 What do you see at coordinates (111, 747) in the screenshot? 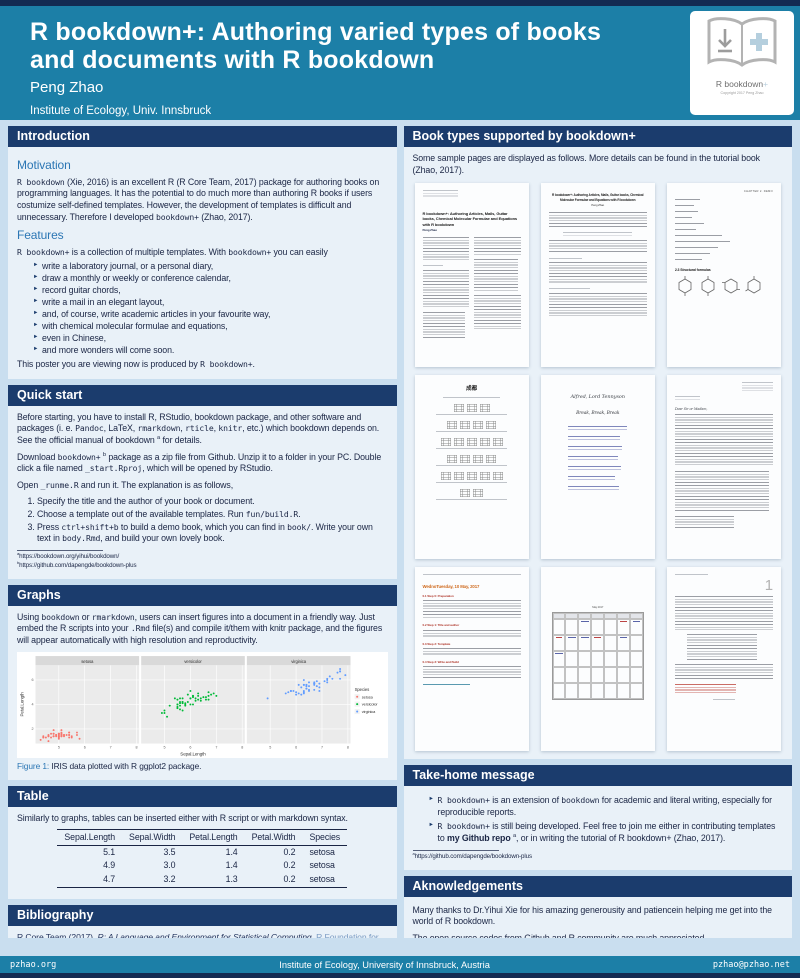
I see `svg-text: 7` at bounding box center [111, 747].